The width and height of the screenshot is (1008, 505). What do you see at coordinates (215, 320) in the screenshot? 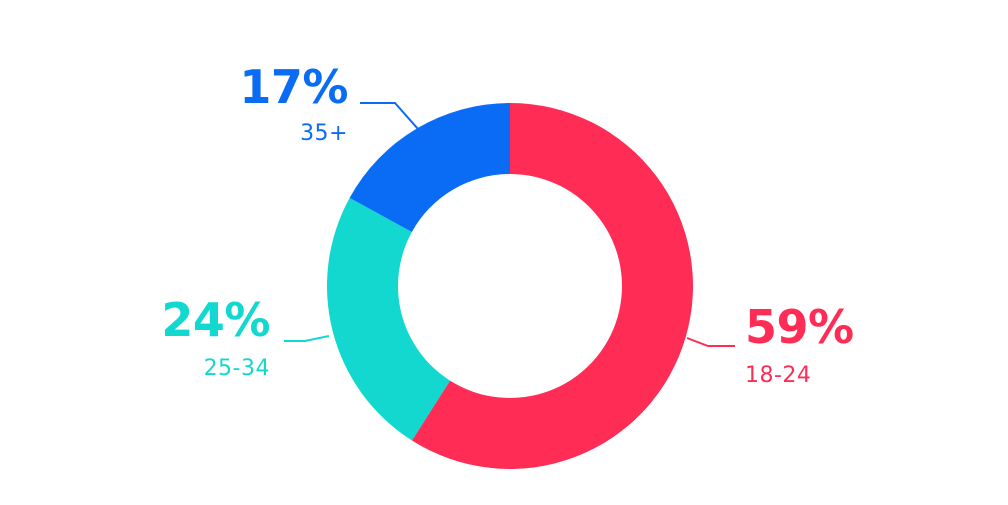
I see `slice-value-label-25-34: 24%` at bounding box center [215, 320].